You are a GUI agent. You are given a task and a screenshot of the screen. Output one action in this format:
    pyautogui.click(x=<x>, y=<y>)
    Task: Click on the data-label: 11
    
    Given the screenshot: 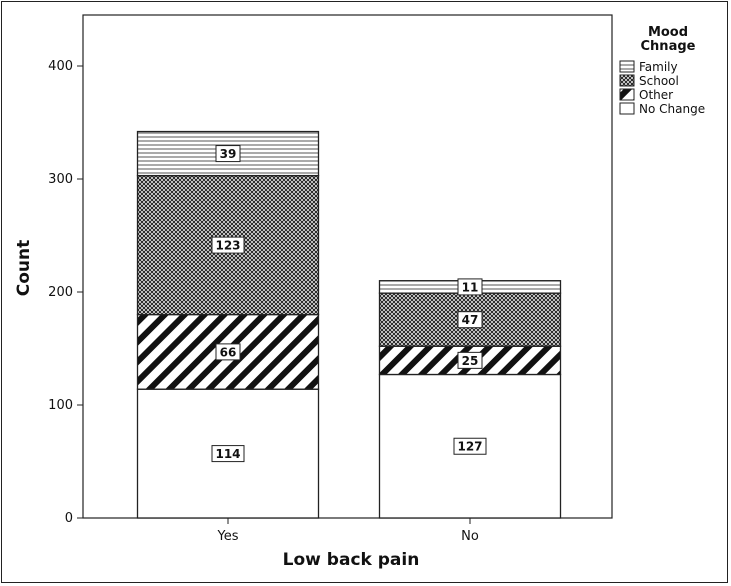 What is the action you would take?
    pyautogui.click(x=470, y=287)
    